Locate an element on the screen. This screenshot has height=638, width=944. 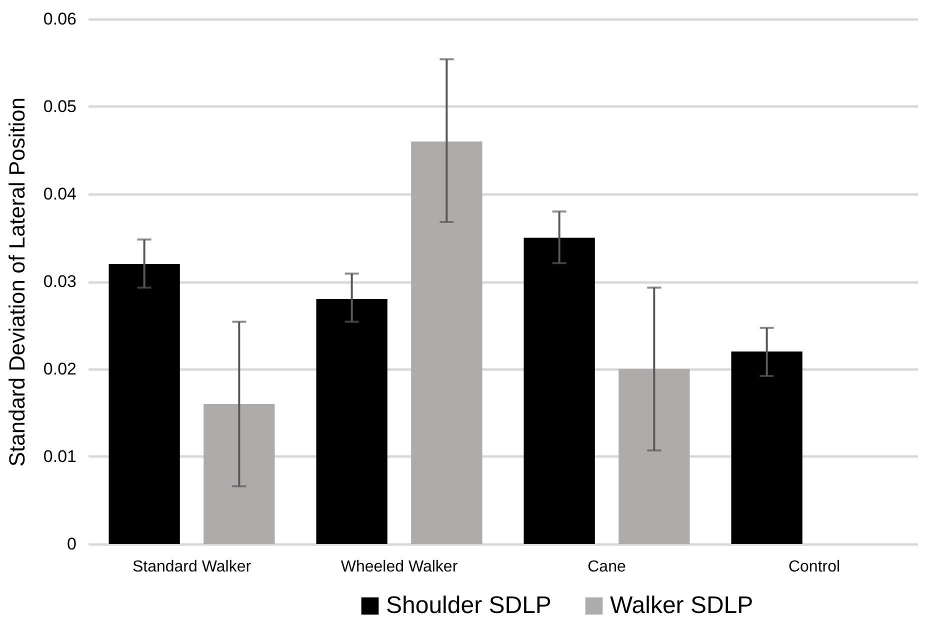
x-tick-label: Cane is located at coordinates (607, 567).